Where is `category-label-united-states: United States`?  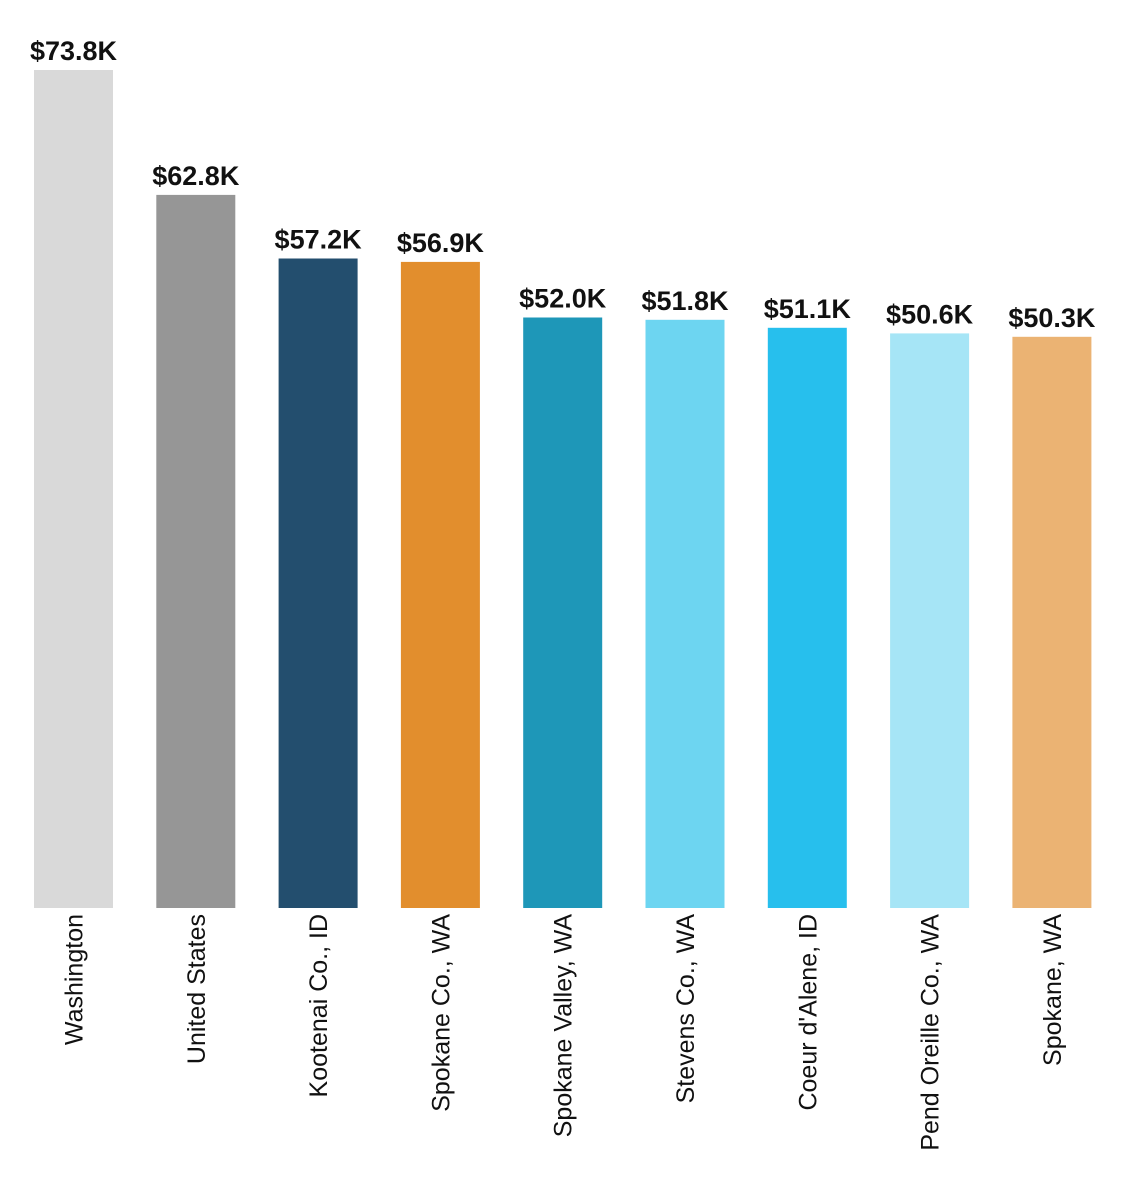
category-label-united-states: United States is located at coordinates (197, 989).